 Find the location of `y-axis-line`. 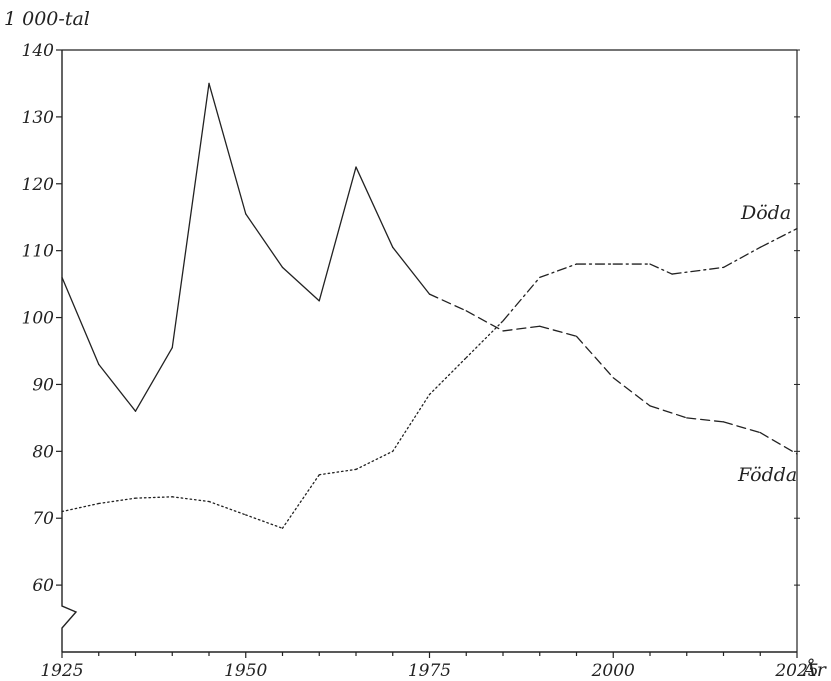

y-axis-line is located at coordinates (69, 351).